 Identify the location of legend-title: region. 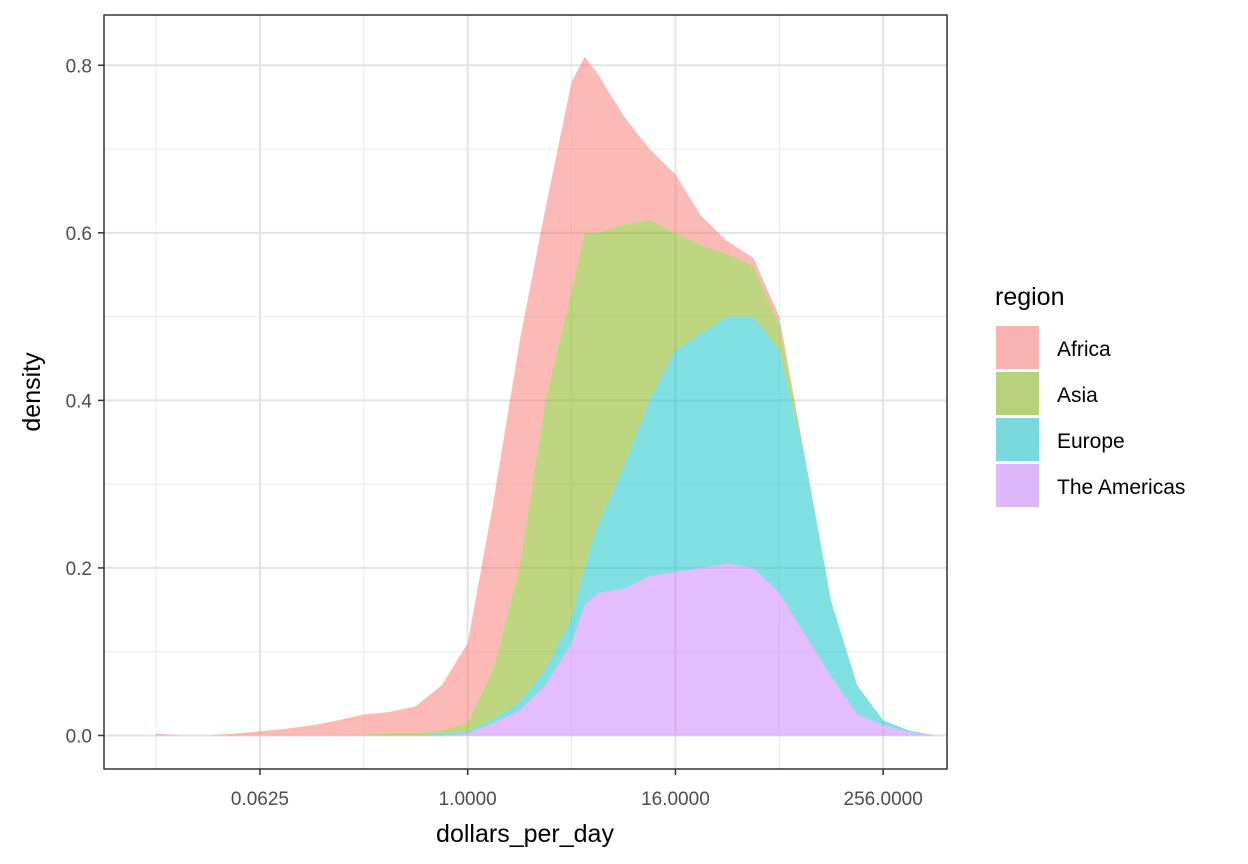
(1030, 297).